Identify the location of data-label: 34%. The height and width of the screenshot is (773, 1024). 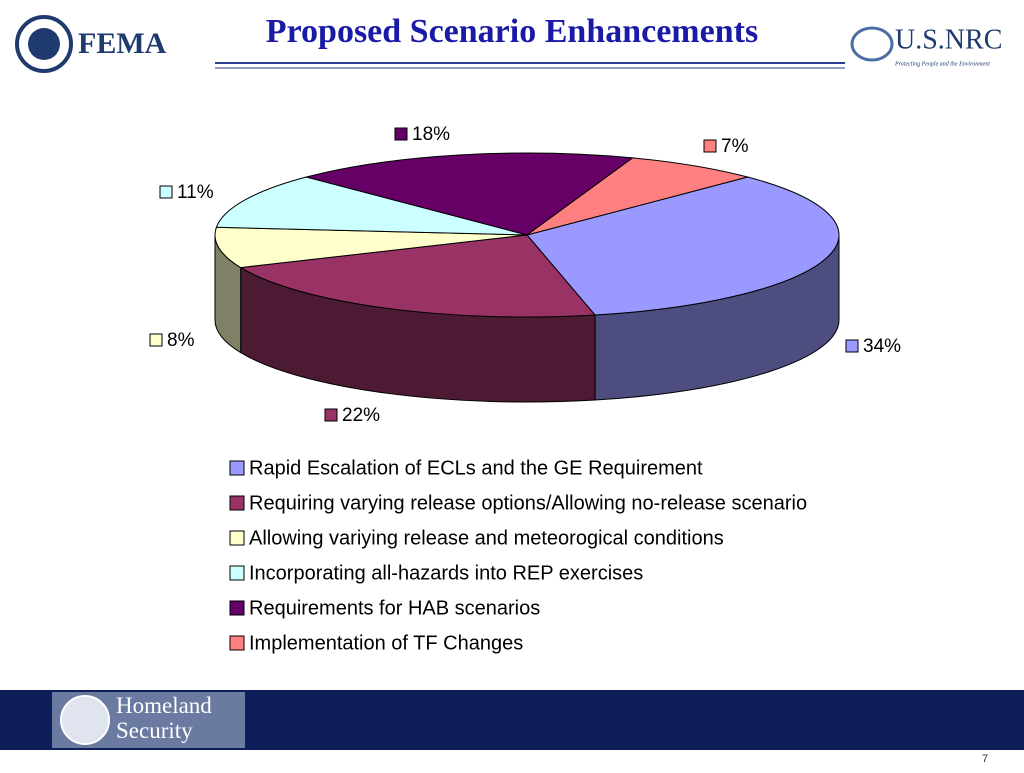
(882, 346).